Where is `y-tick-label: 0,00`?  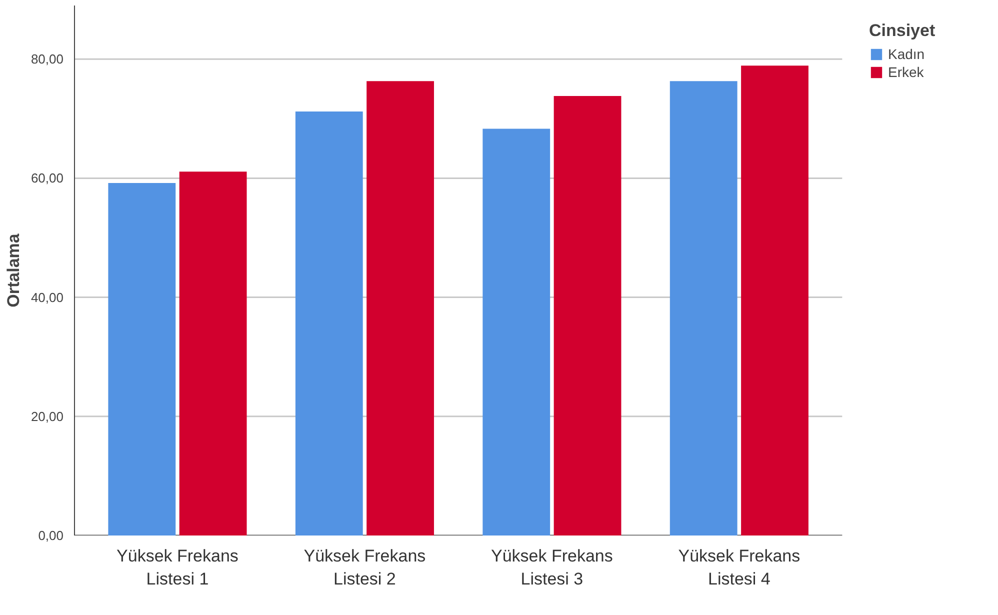 y-tick-label: 0,00 is located at coordinates (51, 535).